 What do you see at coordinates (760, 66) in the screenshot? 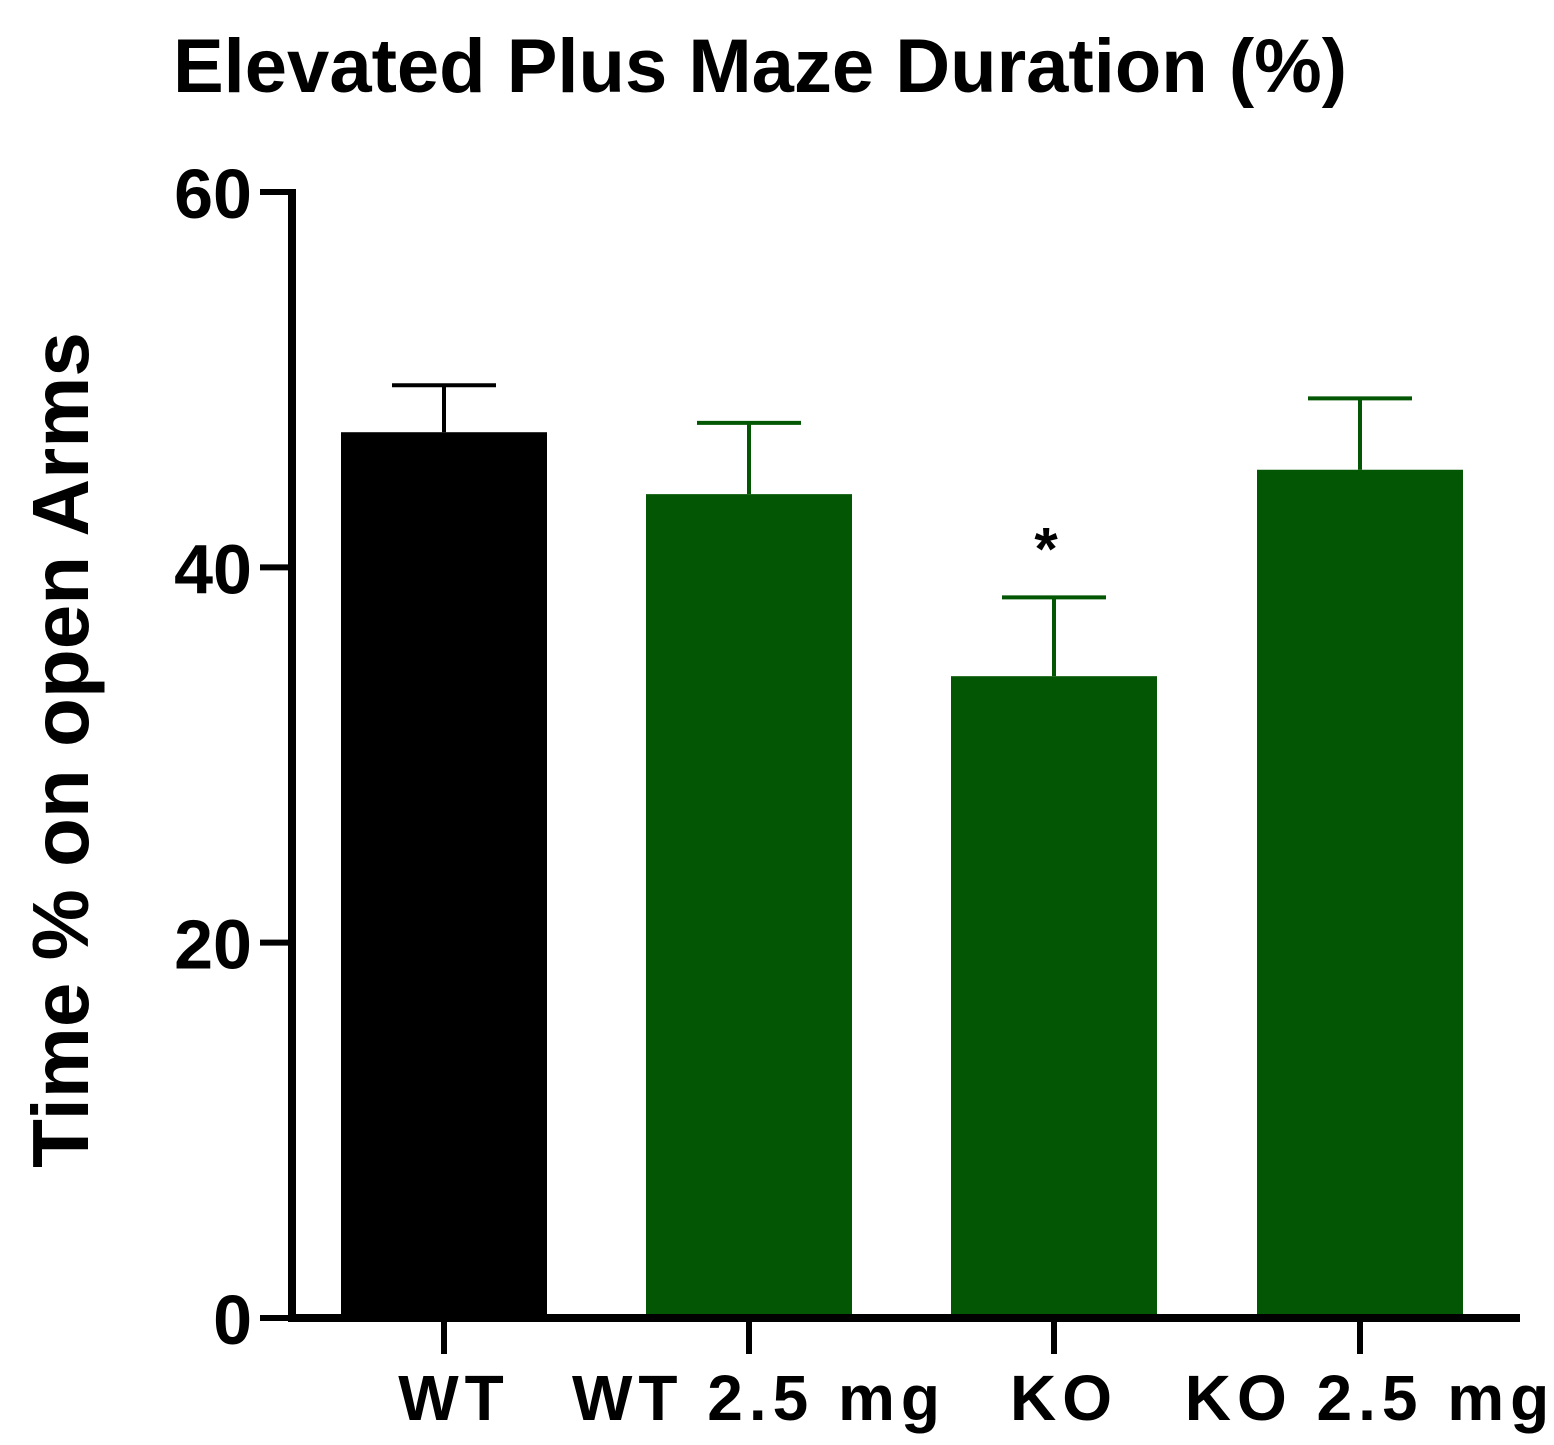
I see `chart-title: Elevated Plus Maze Duration (%)` at bounding box center [760, 66].